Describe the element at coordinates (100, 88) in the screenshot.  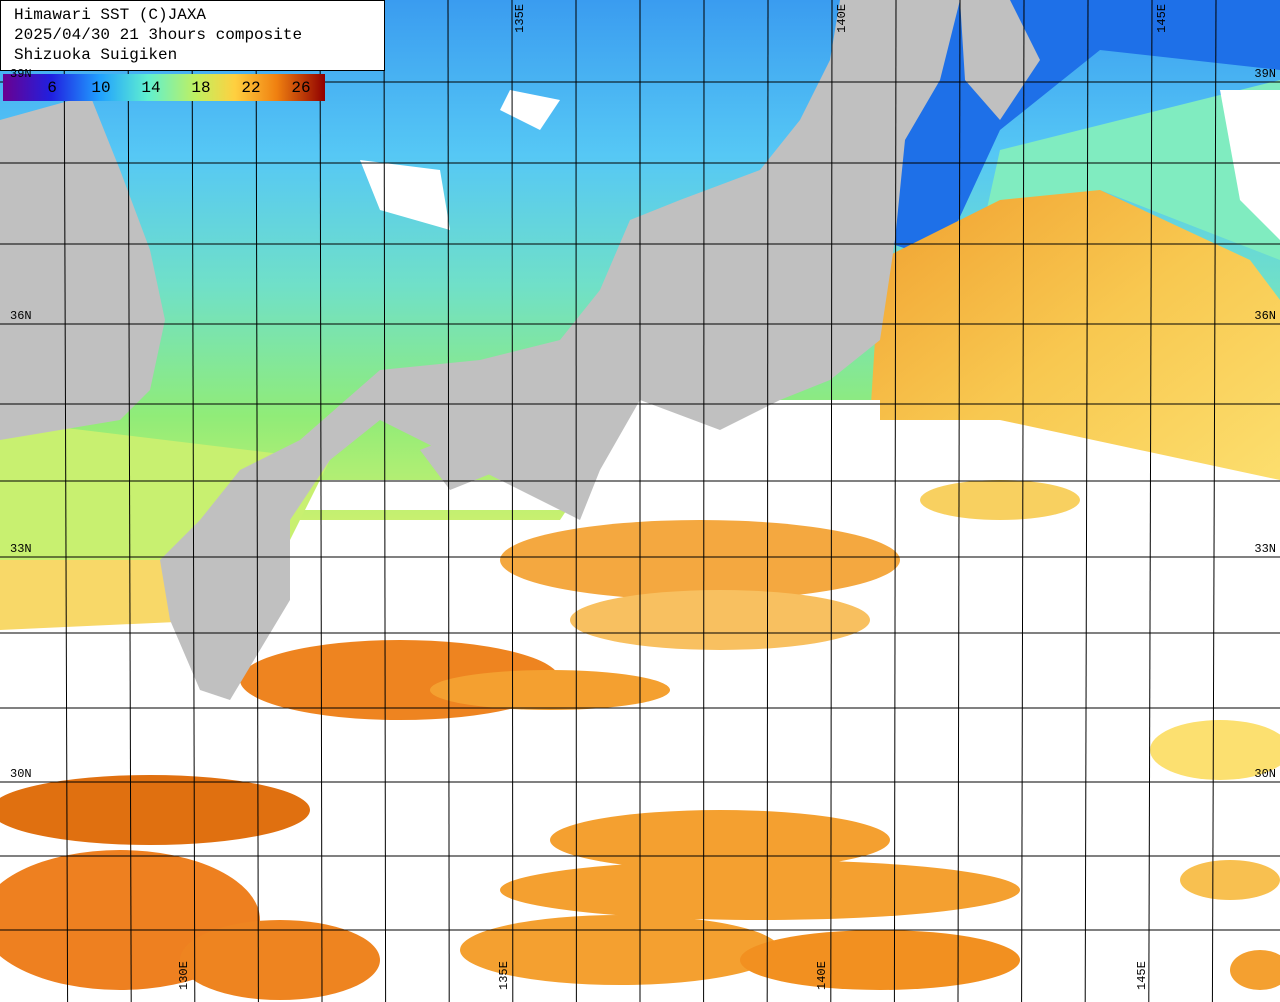
I see `colorbar-tick: 10` at that location.